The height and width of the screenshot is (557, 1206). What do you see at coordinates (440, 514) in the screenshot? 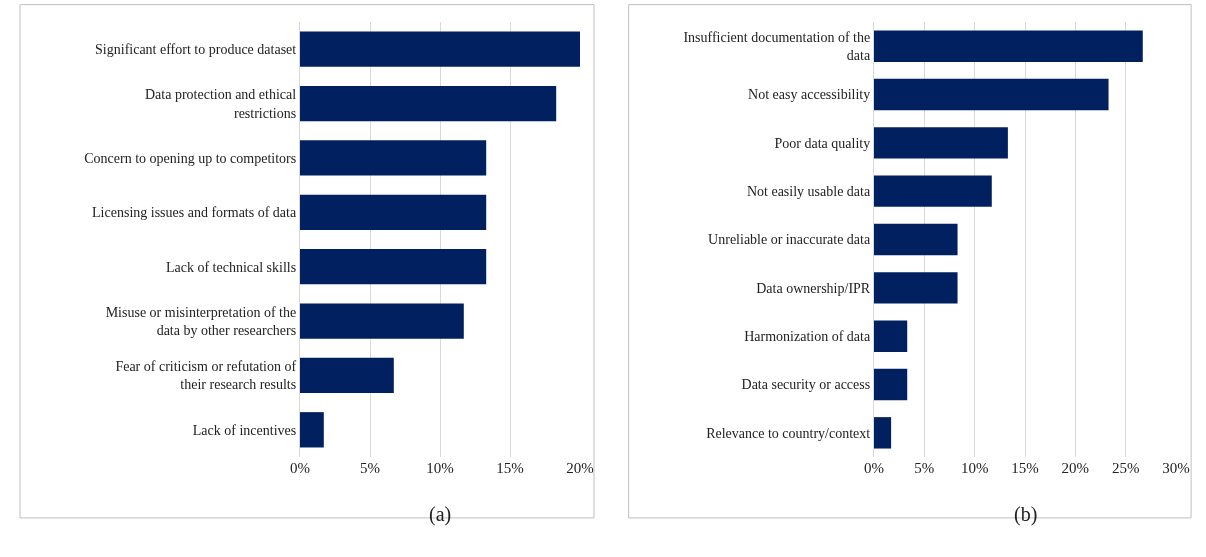
I see `text: (a)` at bounding box center [440, 514].